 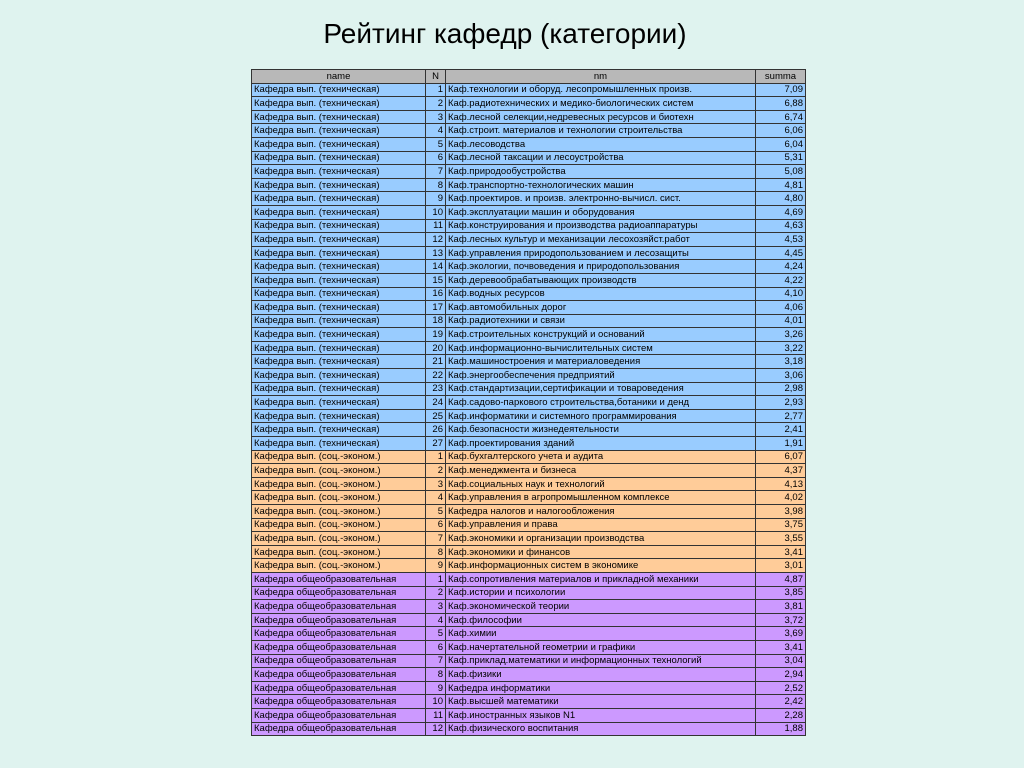 What do you see at coordinates (780, 375) in the screenshot?
I see `cell-summa: 3,06` at bounding box center [780, 375].